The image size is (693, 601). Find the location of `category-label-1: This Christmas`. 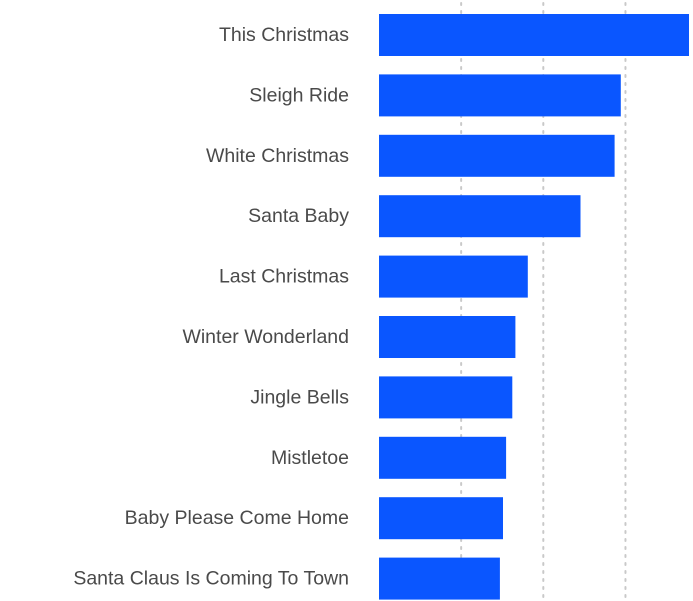

category-label-1: This Christmas is located at coordinates (284, 35).